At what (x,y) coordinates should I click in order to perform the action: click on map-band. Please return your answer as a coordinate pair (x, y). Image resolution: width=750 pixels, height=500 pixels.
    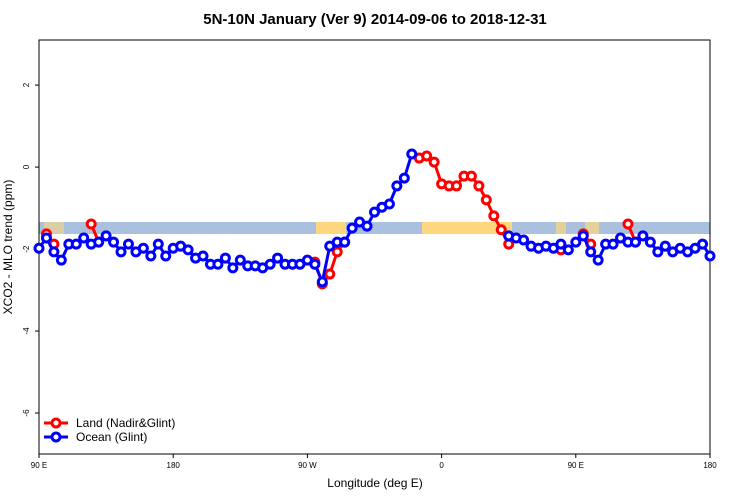
    Looking at the image, I should click on (374, 228).